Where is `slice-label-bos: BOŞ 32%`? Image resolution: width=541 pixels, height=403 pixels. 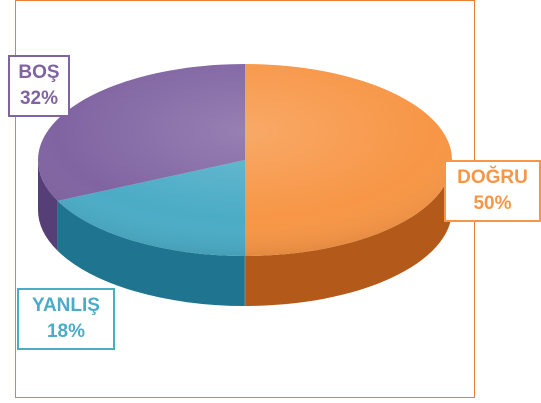
slice-label-bos: BOŞ 32% is located at coordinates (39, 86).